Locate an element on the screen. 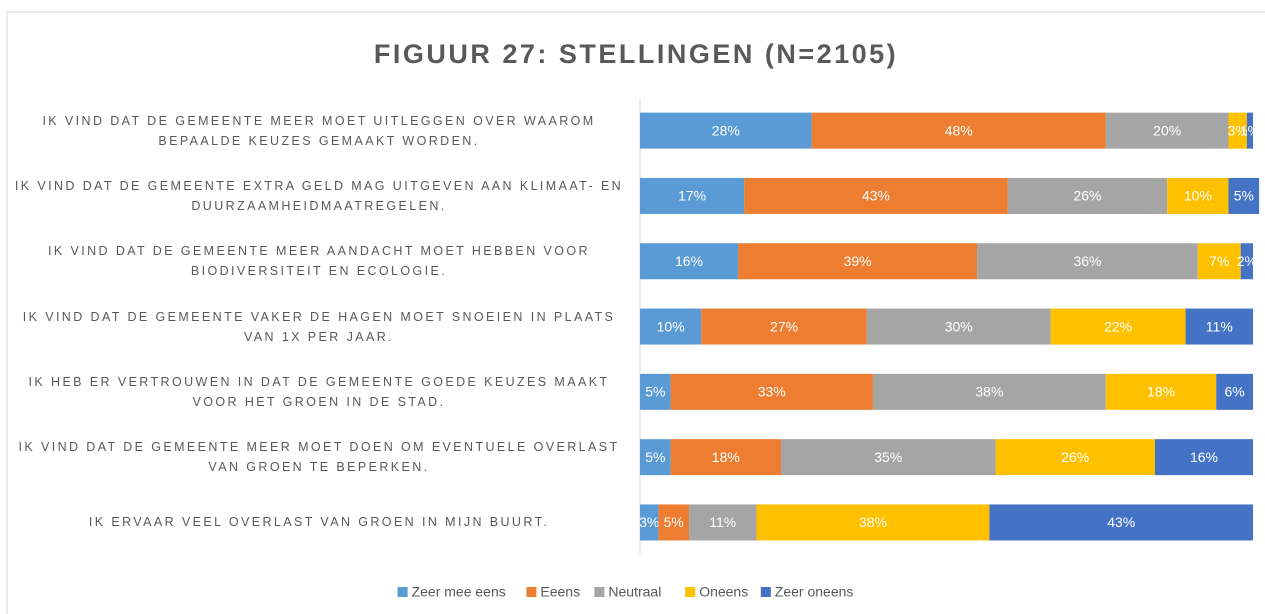 The height and width of the screenshot is (614, 1265). data-label: 22% is located at coordinates (1118, 326).